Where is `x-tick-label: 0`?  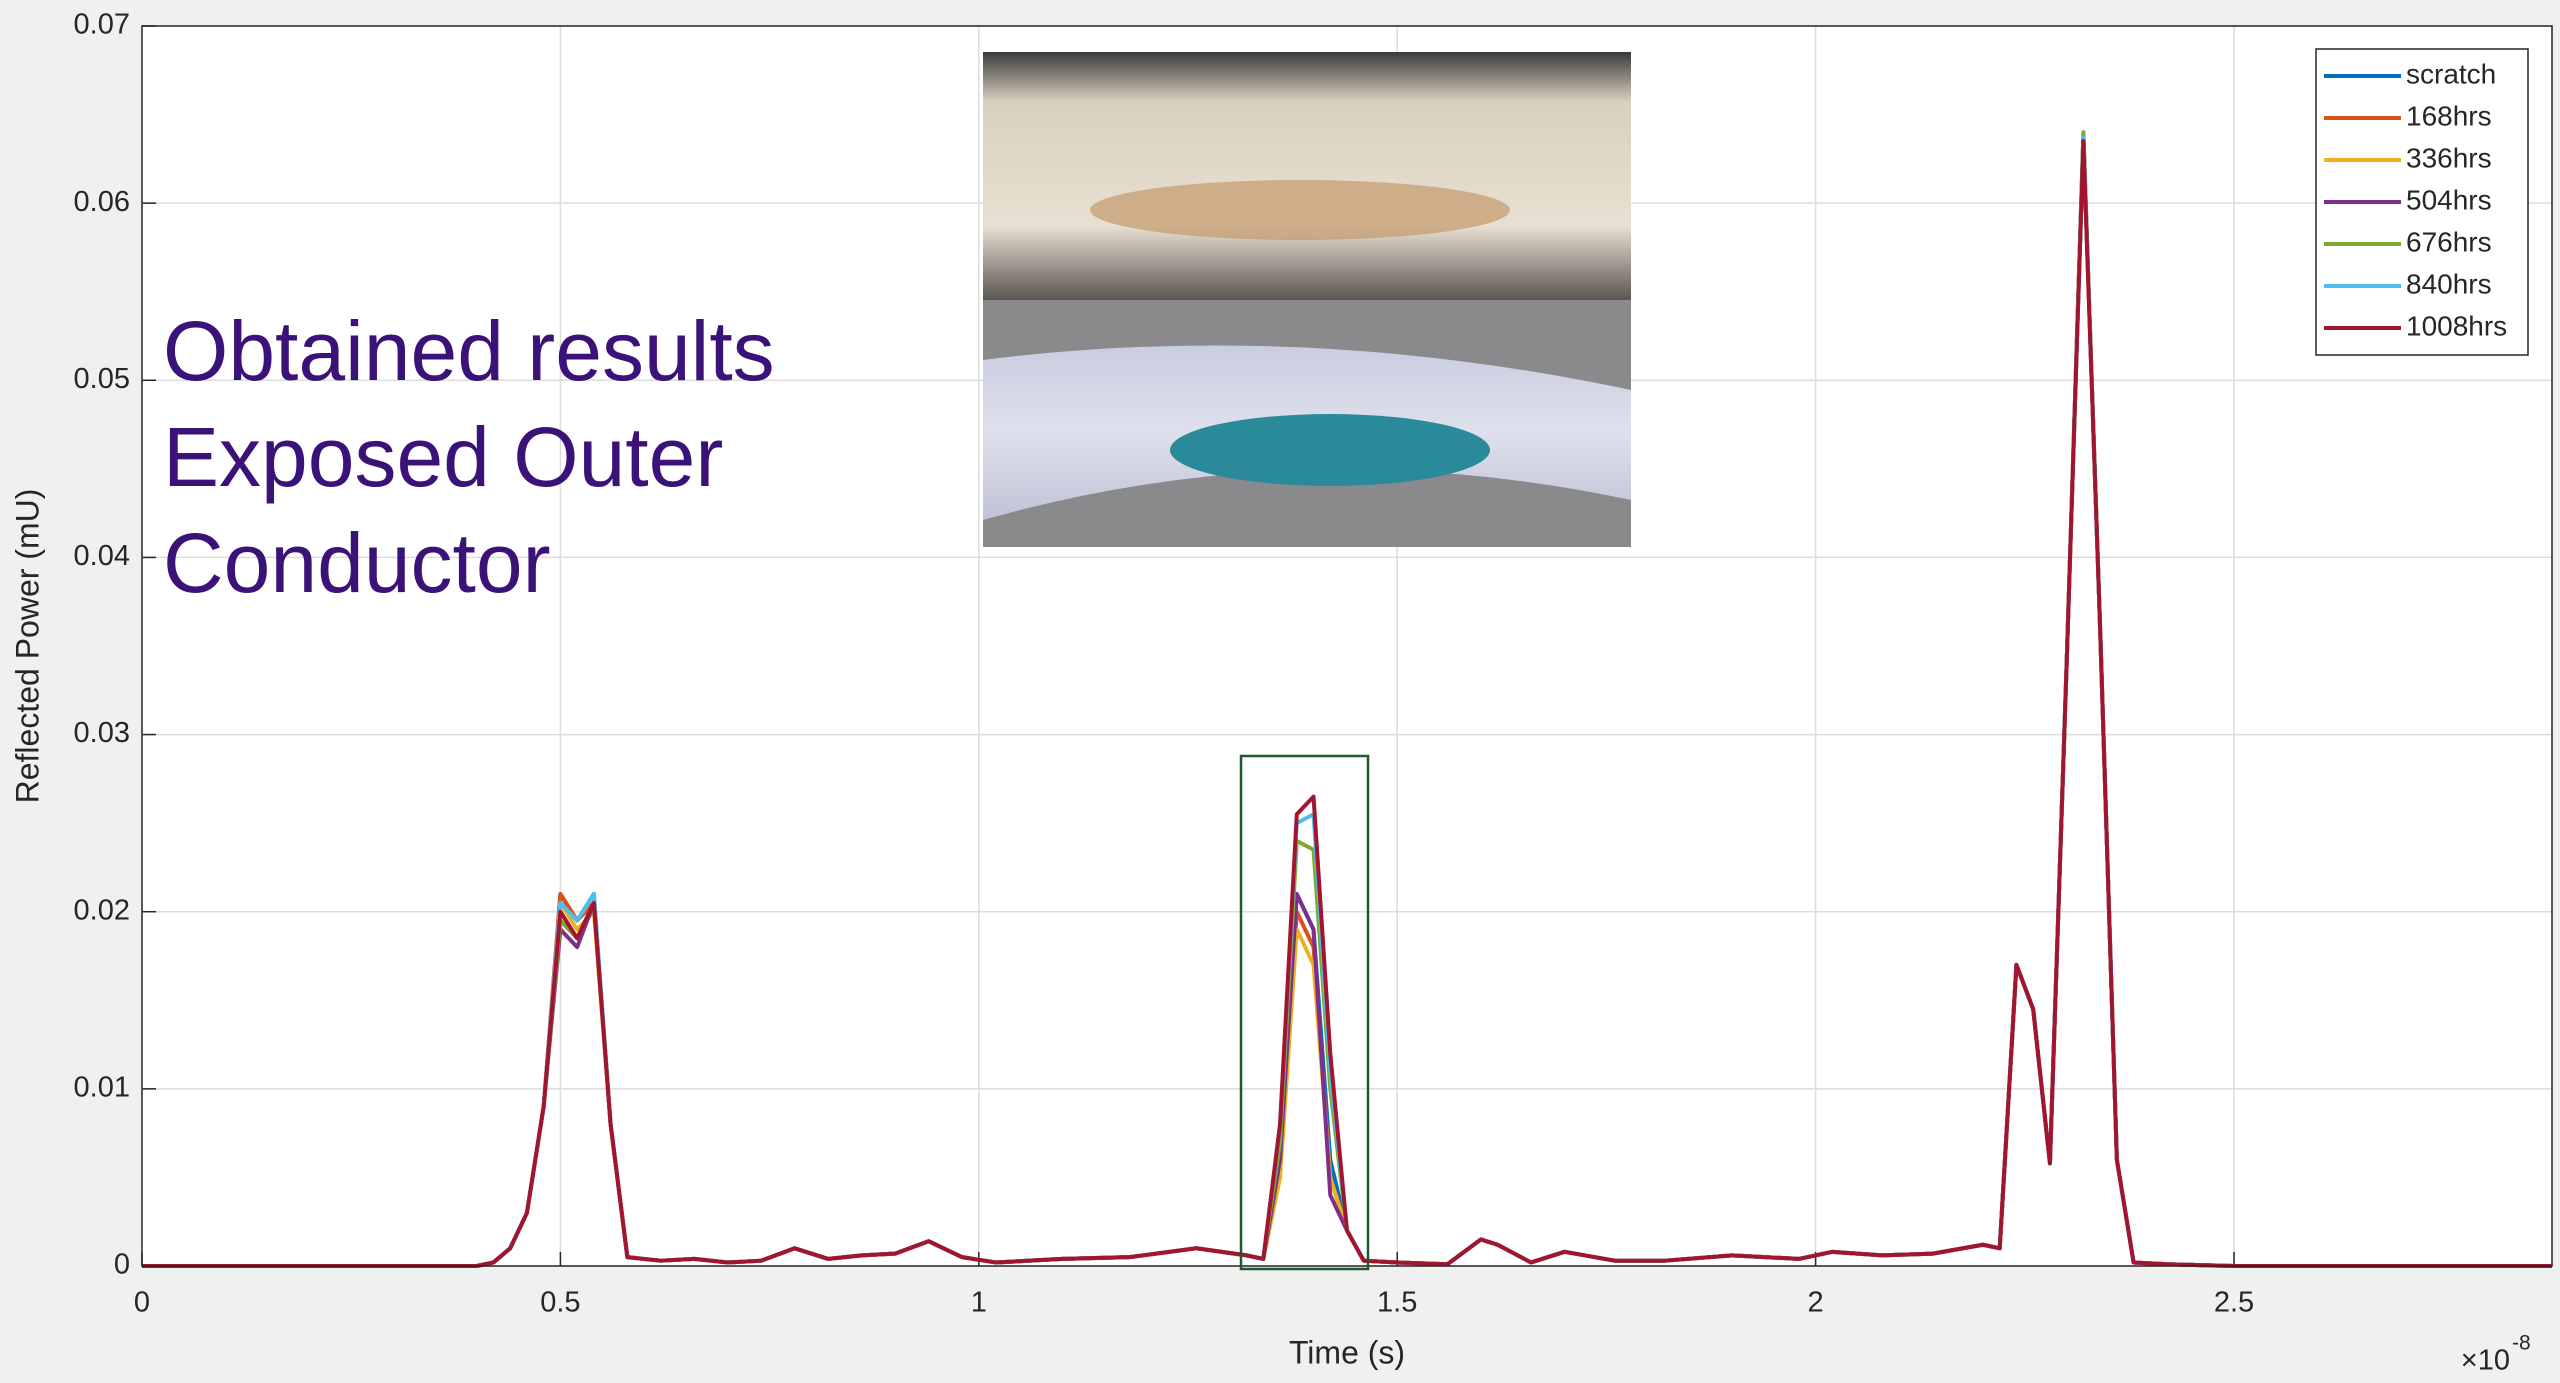
x-tick-label: 0 is located at coordinates (142, 1303).